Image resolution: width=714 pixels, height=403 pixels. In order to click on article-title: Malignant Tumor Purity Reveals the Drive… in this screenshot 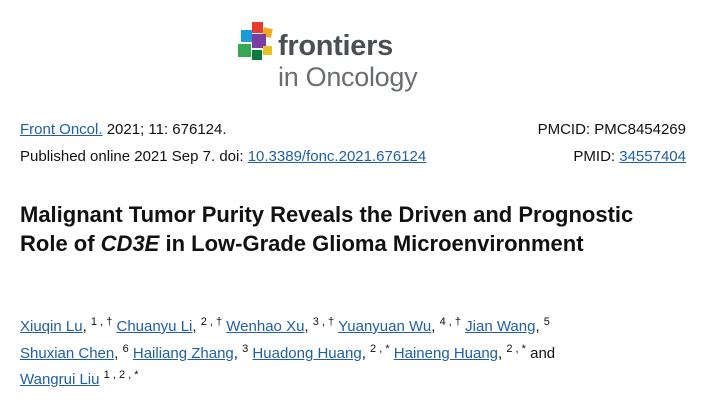, I will do `click(350, 229)`.